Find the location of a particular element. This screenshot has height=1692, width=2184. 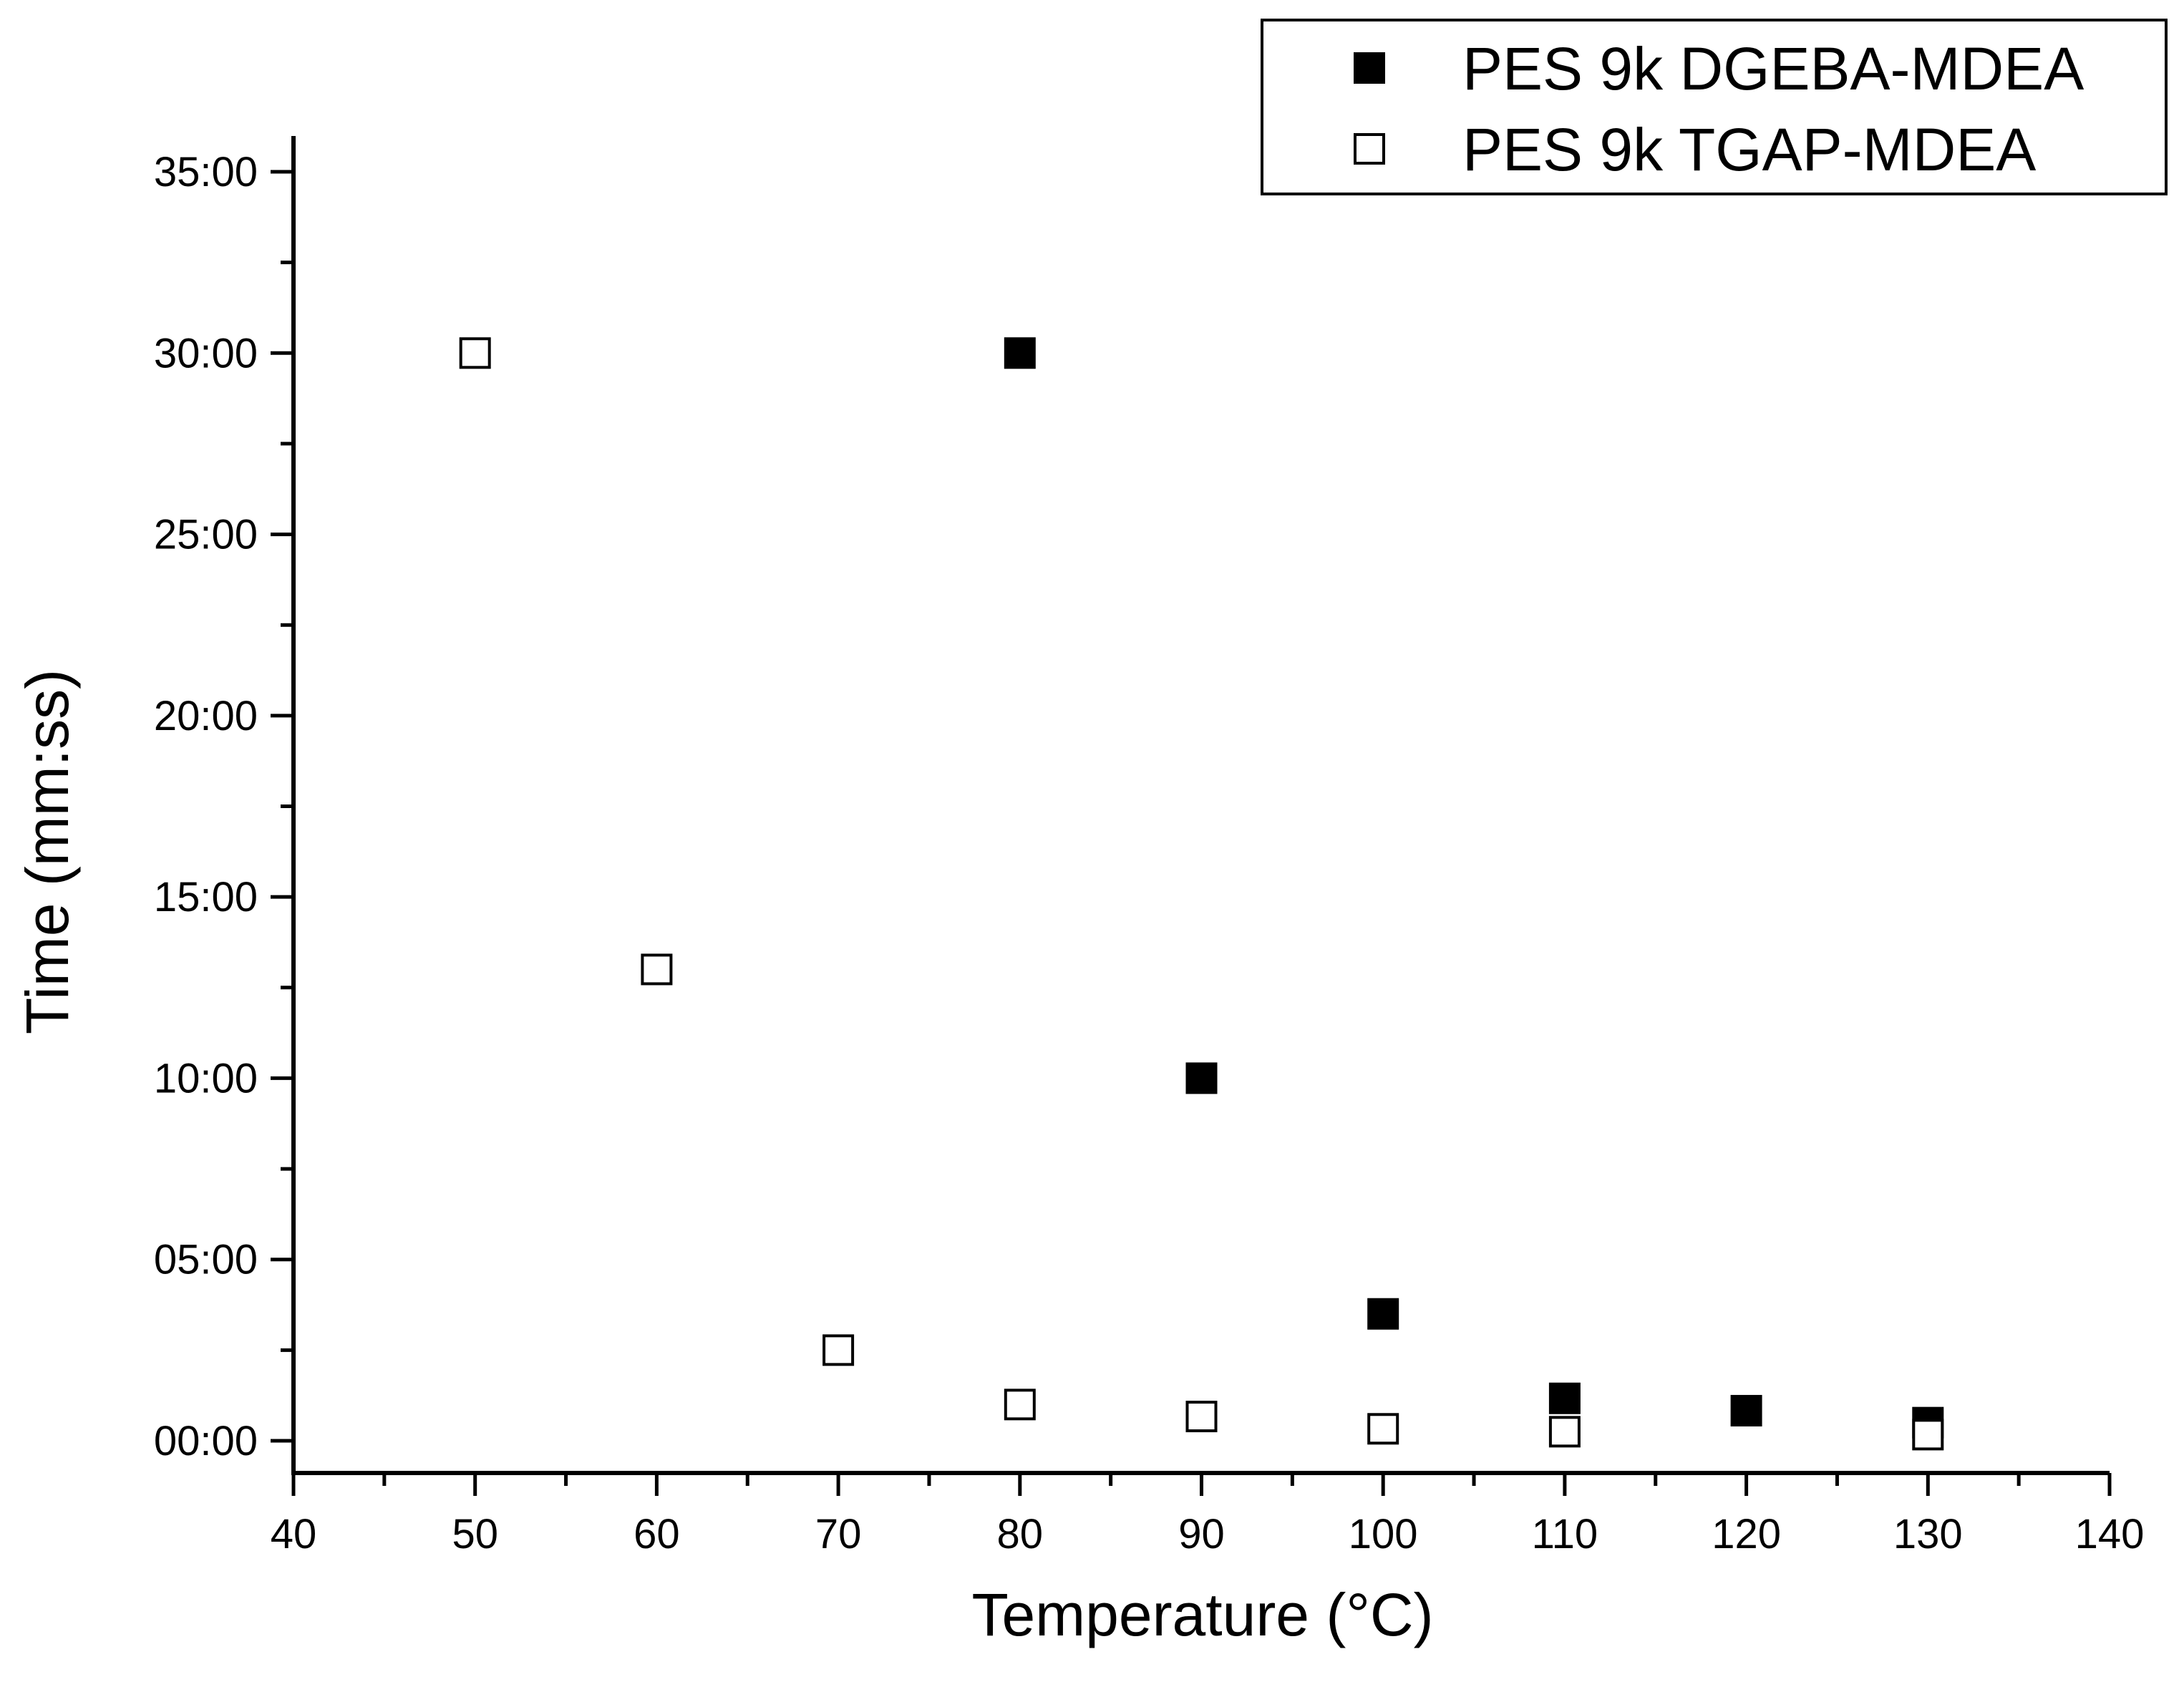

legend-marker-tgap is located at coordinates (1369, 149).